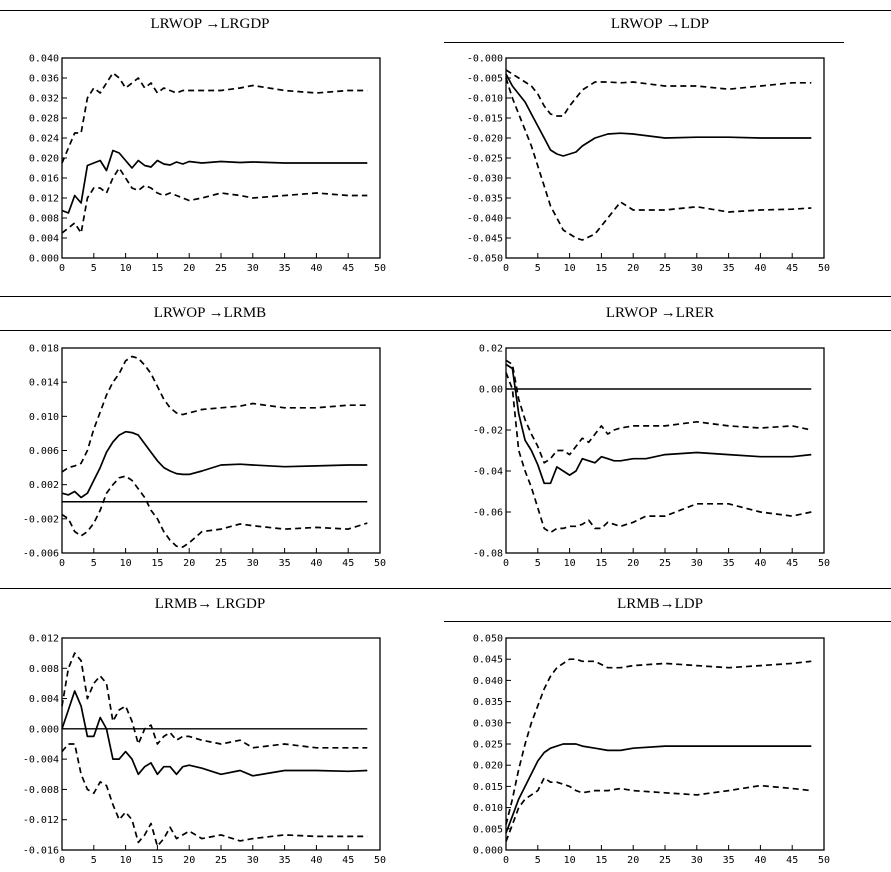 This screenshot has height=872, width=891. Describe the element at coordinates (488, 513) in the screenshot. I see `y-tick-label: -0.06` at that location.